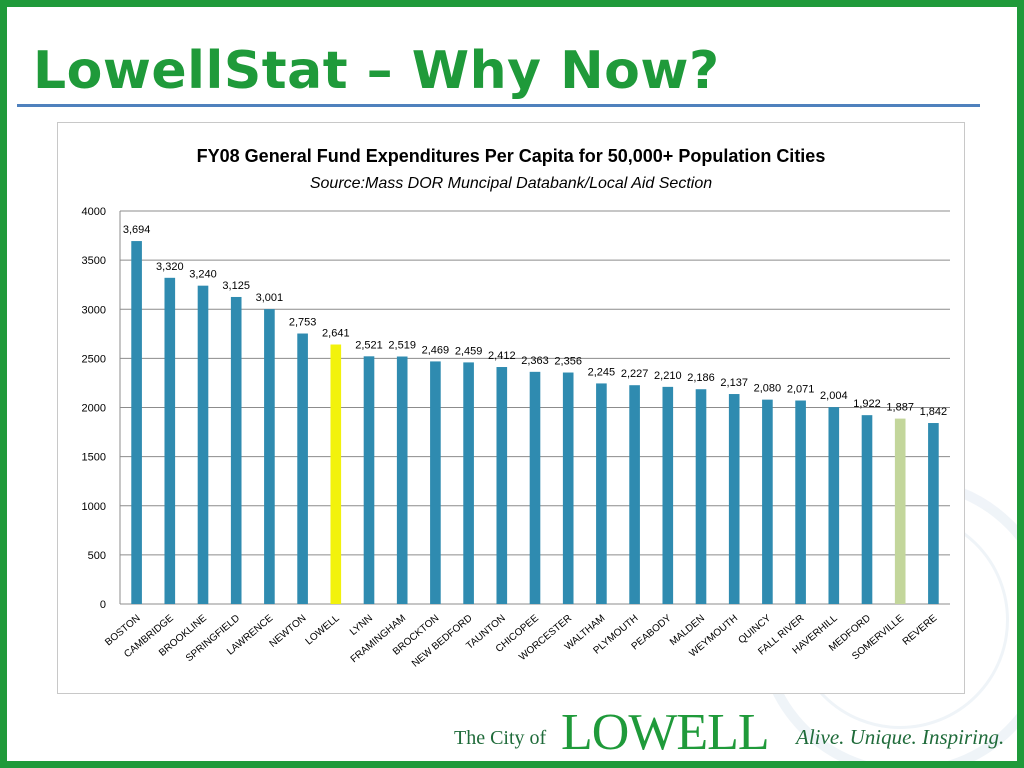  I want to click on bar-value-label: 2,641, so click(336, 334).